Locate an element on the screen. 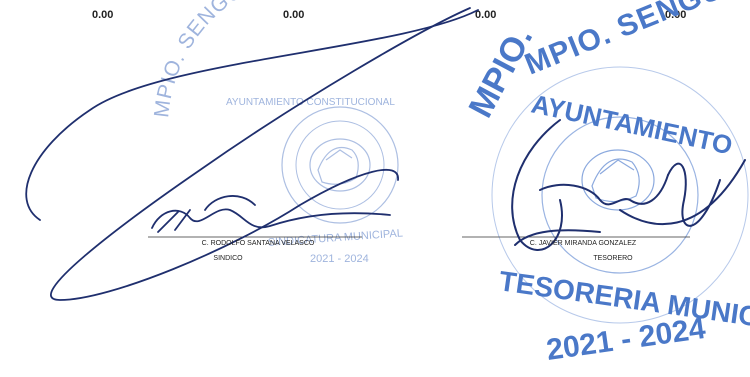 The width and height of the screenshot is (750, 377). stamp-left-sub-text: AYUNTAMIENTO CONSTITUCIONAL is located at coordinates (310, 102).